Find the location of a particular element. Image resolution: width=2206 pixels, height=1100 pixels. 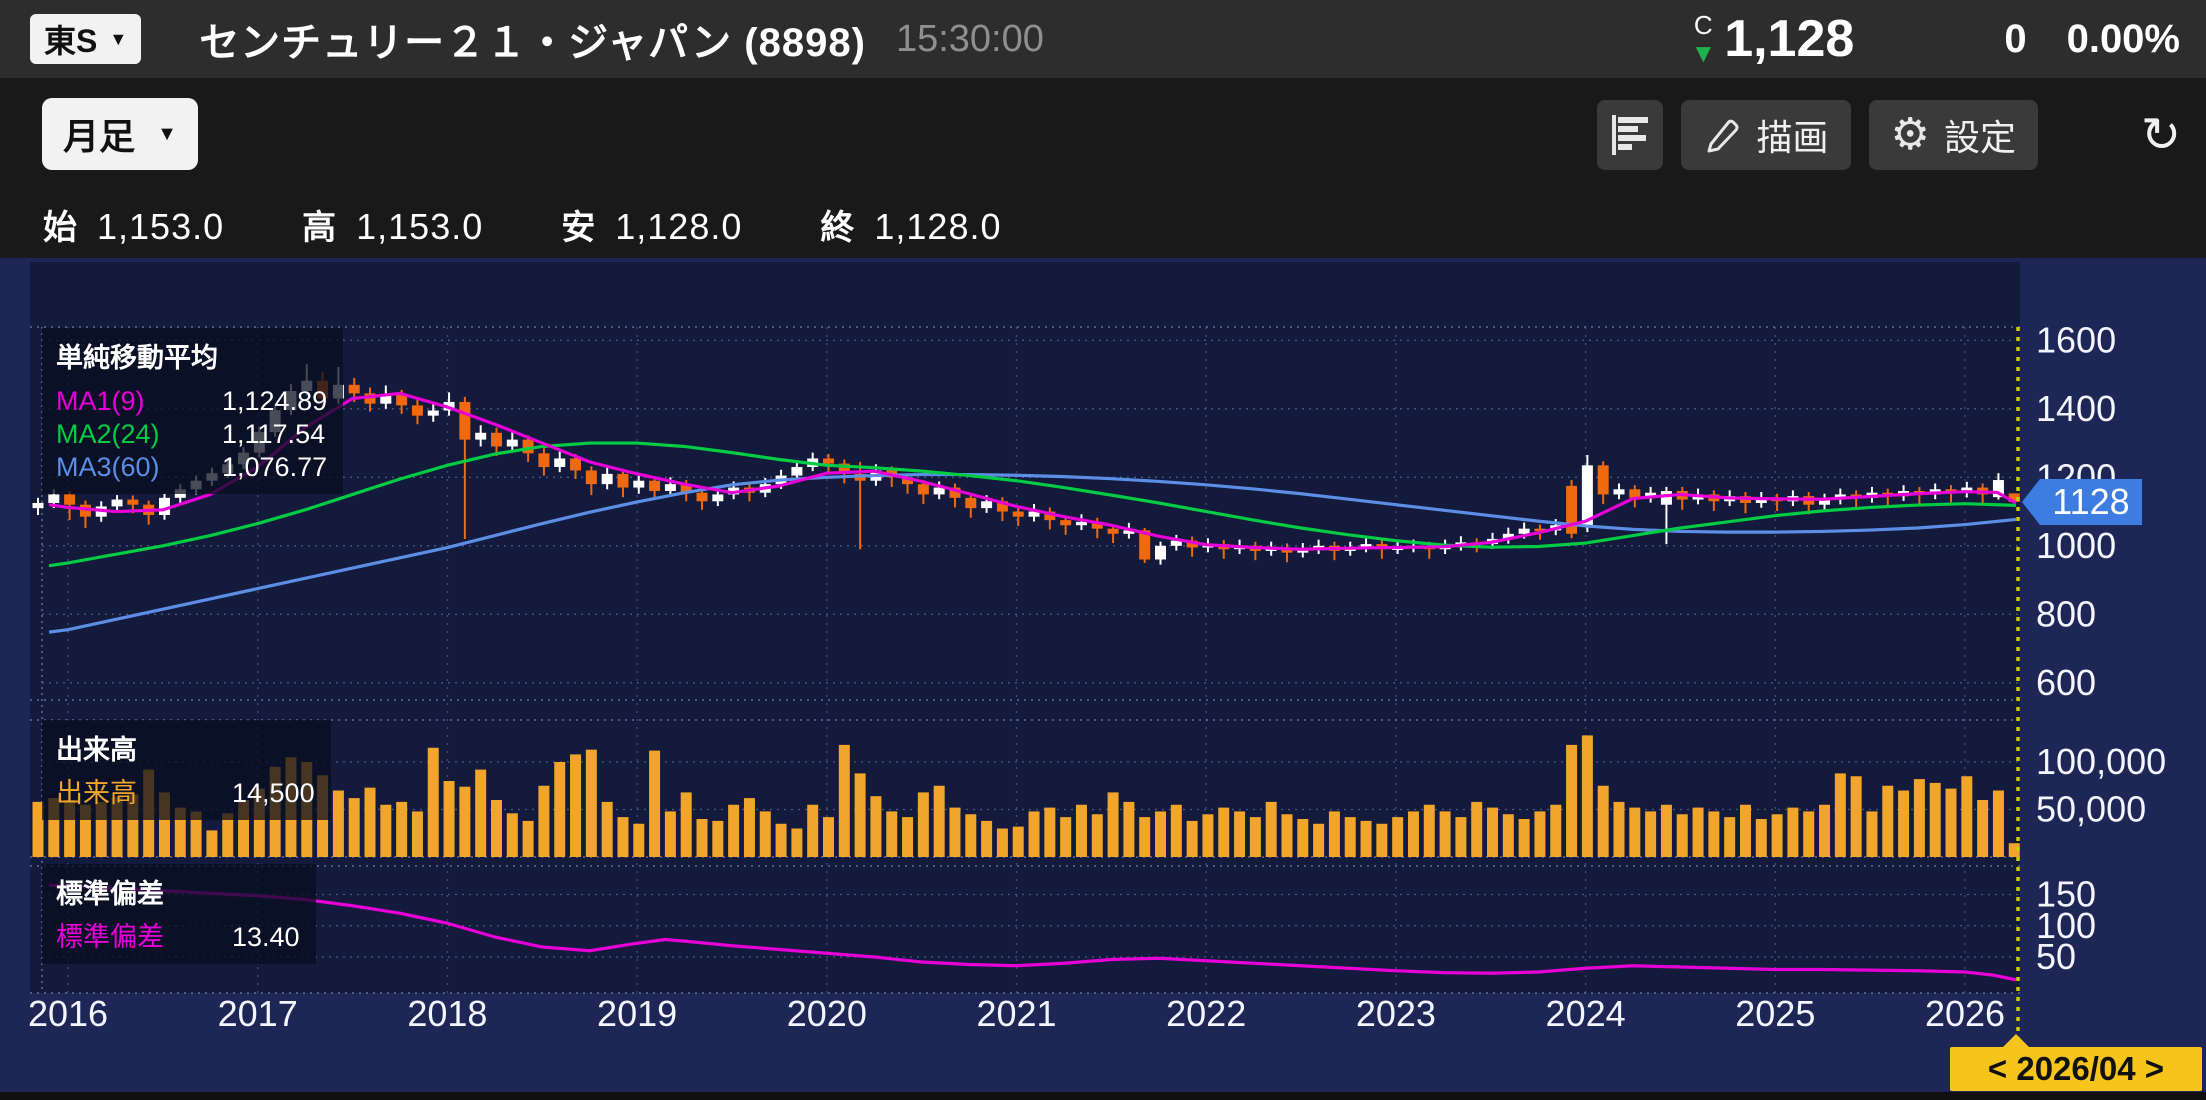

exchange-dropdown: 東S ▼ is located at coordinates (86, 39).